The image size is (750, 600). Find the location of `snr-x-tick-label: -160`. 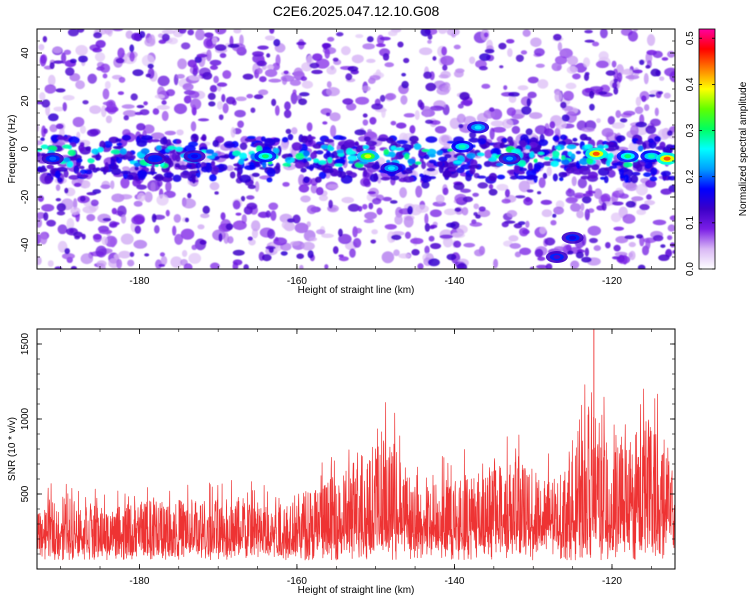

snr-x-tick-label: -160 is located at coordinates (297, 581).